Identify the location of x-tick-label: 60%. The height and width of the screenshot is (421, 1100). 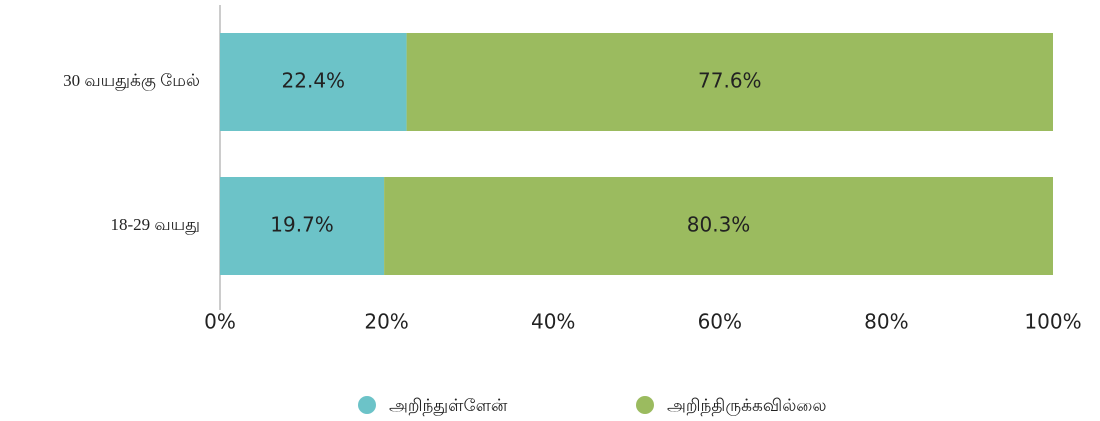
(720, 322).